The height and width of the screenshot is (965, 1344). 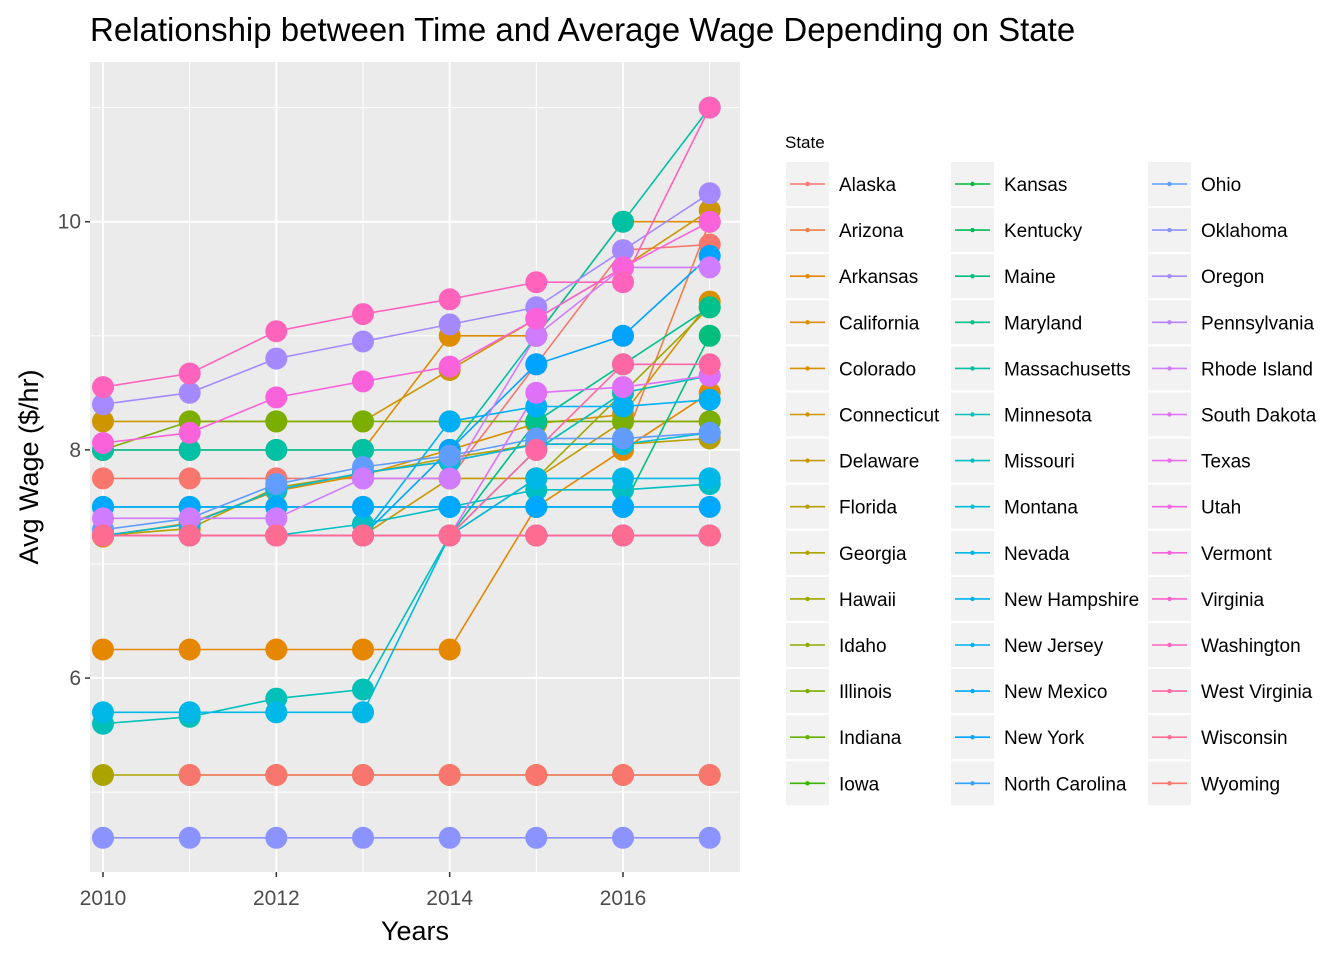 What do you see at coordinates (1030, 277) in the screenshot?
I see `legend-label: Maine` at bounding box center [1030, 277].